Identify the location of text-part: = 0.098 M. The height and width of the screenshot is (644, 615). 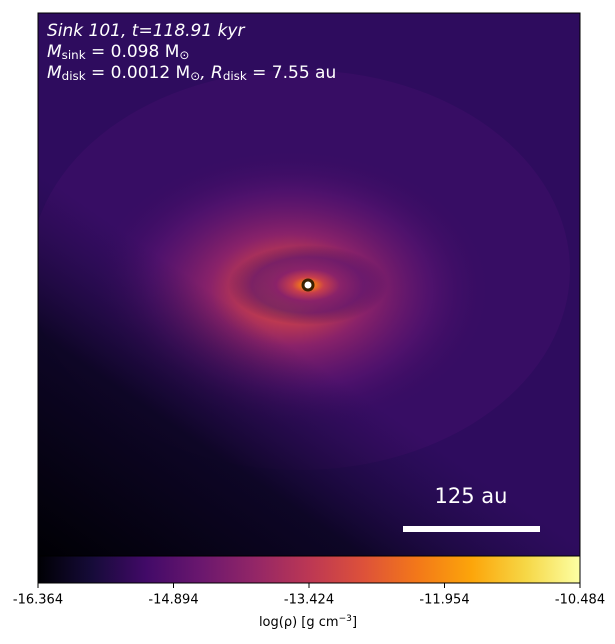
(133, 52).